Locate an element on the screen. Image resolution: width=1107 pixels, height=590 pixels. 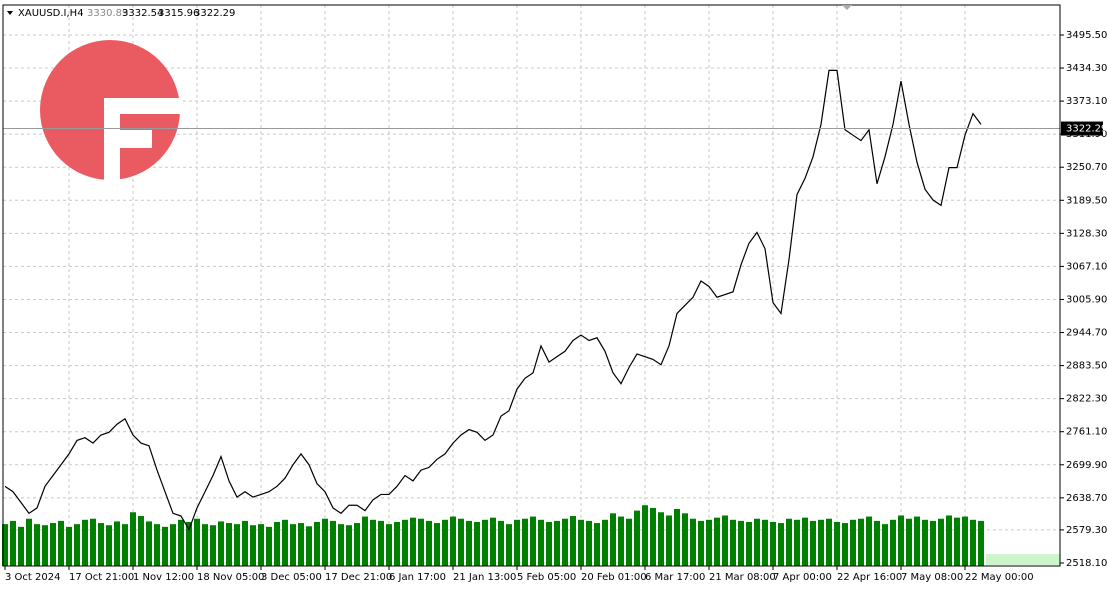
y-tick-label: 3250.70 is located at coordinates (1086, 167).